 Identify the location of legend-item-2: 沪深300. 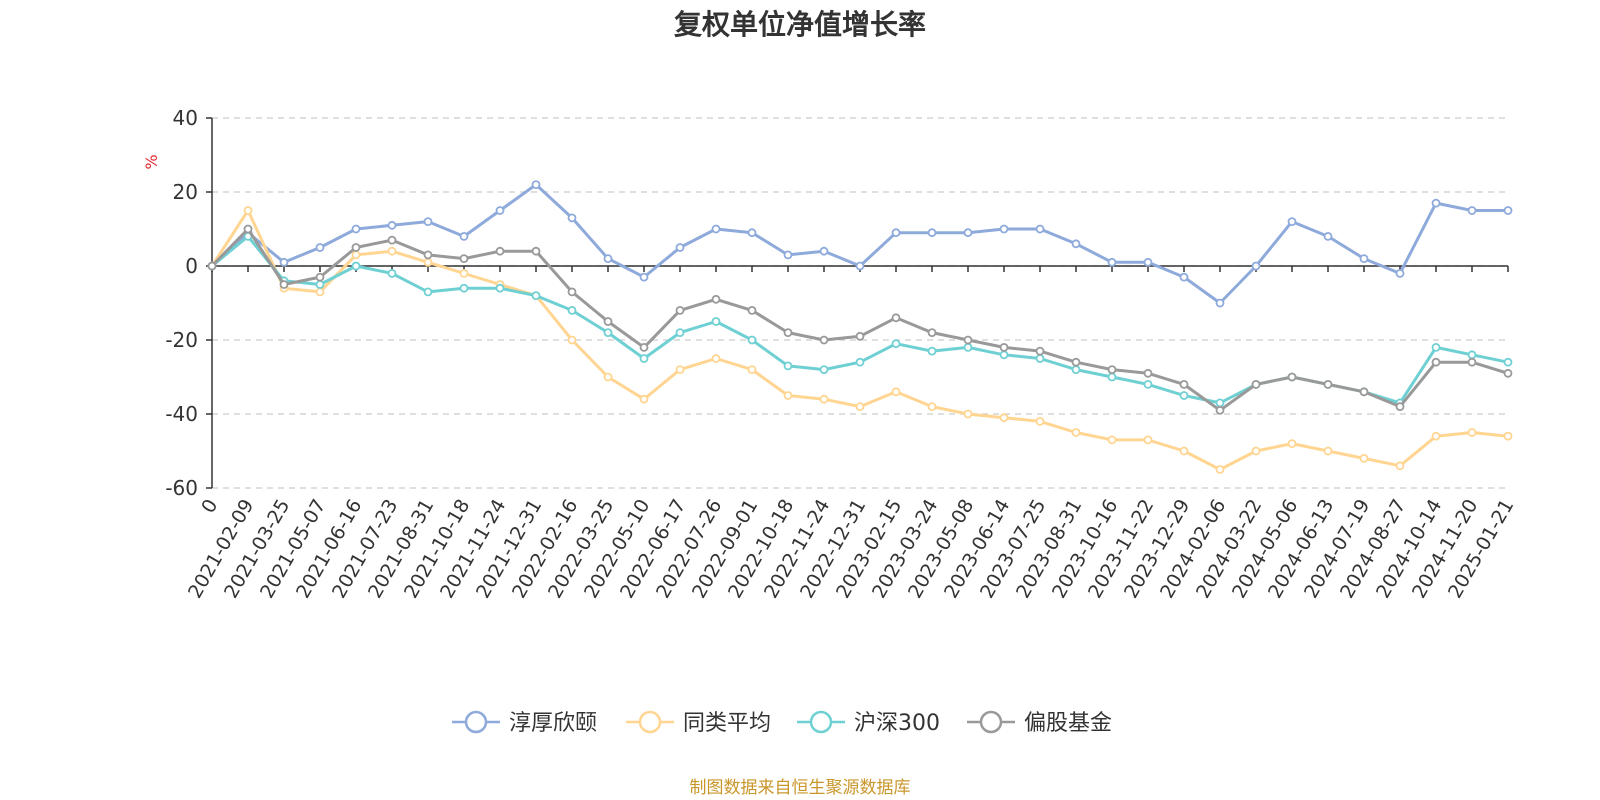
(868, 723).